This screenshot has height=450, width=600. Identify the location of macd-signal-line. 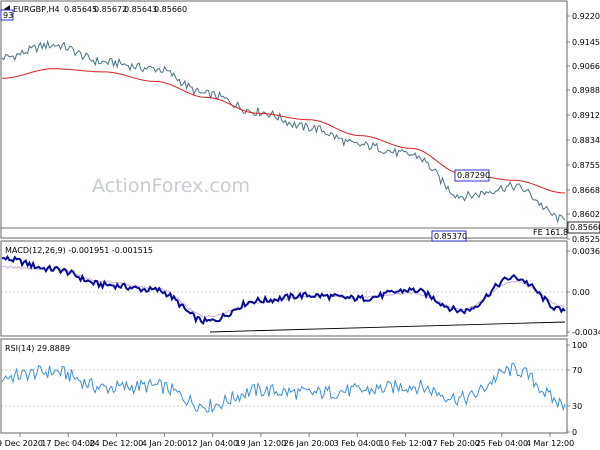
(283, 291).